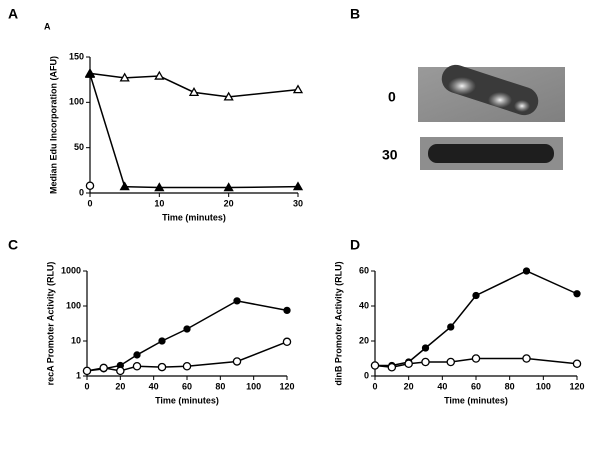 This screenshot has width=600, height=454. I want to click on y-tick-label: 10, so click(76, 340).